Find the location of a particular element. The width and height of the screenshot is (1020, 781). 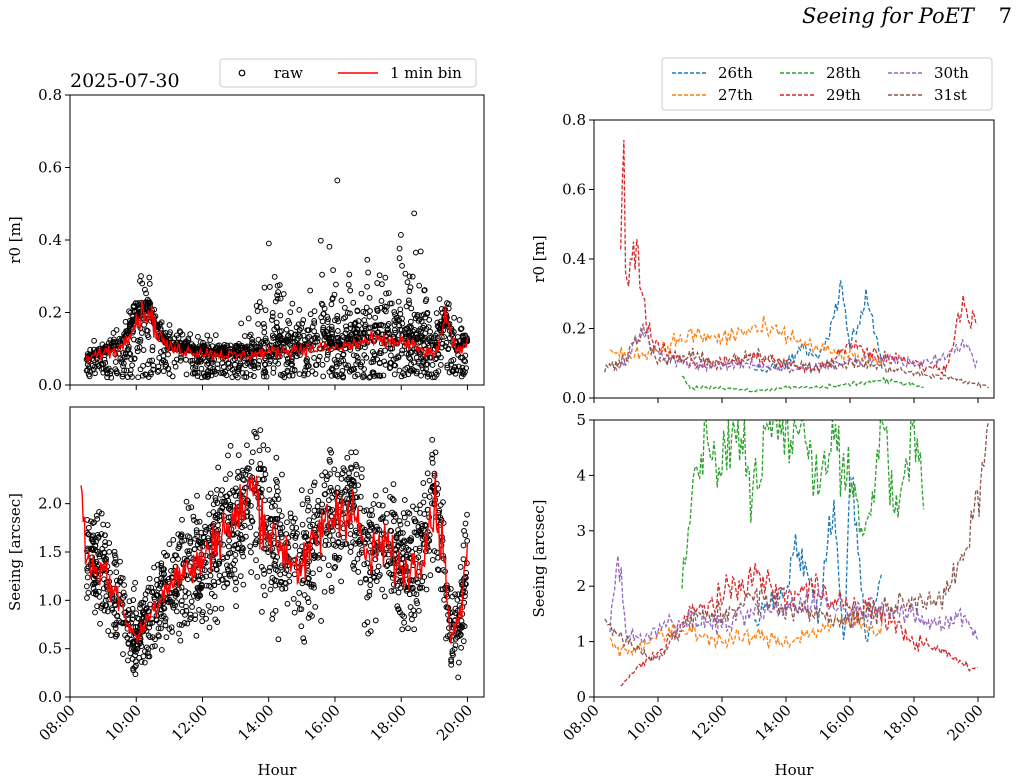

binned-line is located at coordinates (277, 332).